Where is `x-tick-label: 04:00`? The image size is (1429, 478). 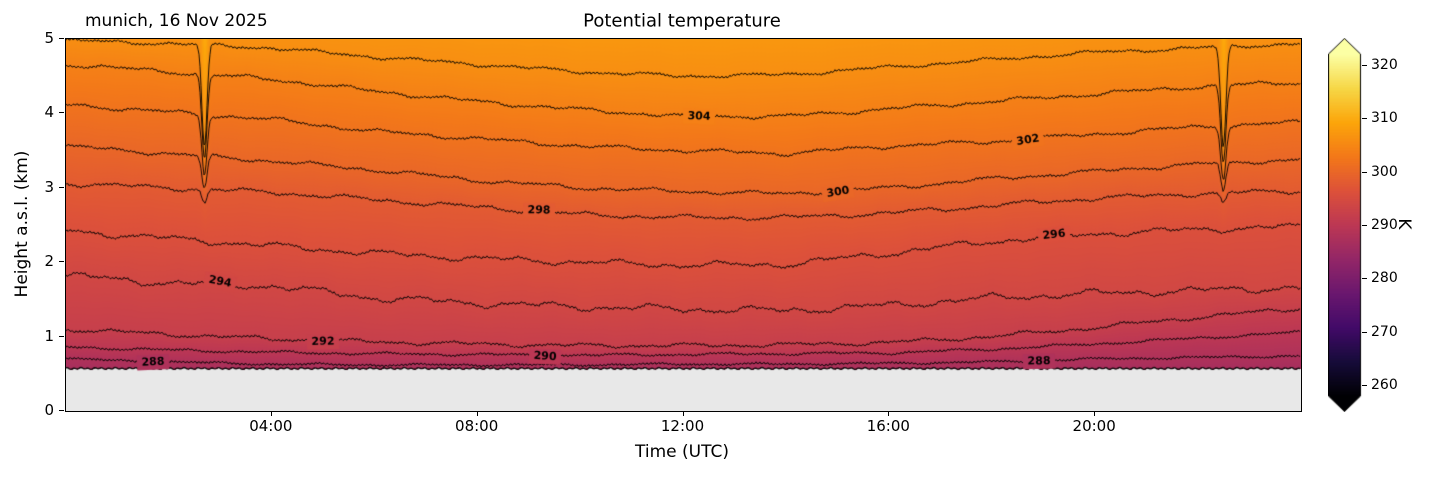 x-tick-label: 04:00 is located at coordinates (271, 426).